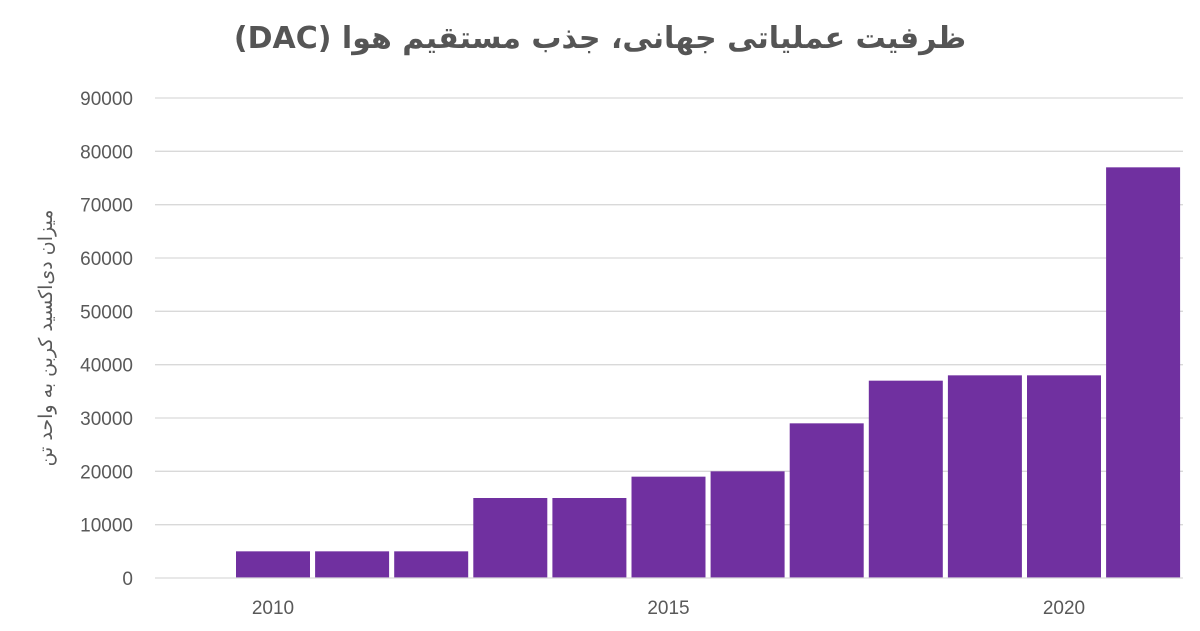 The width and height of the screenshot is (1200, 631). I want to click on y-tick-label: 90000, so click(106, 99).